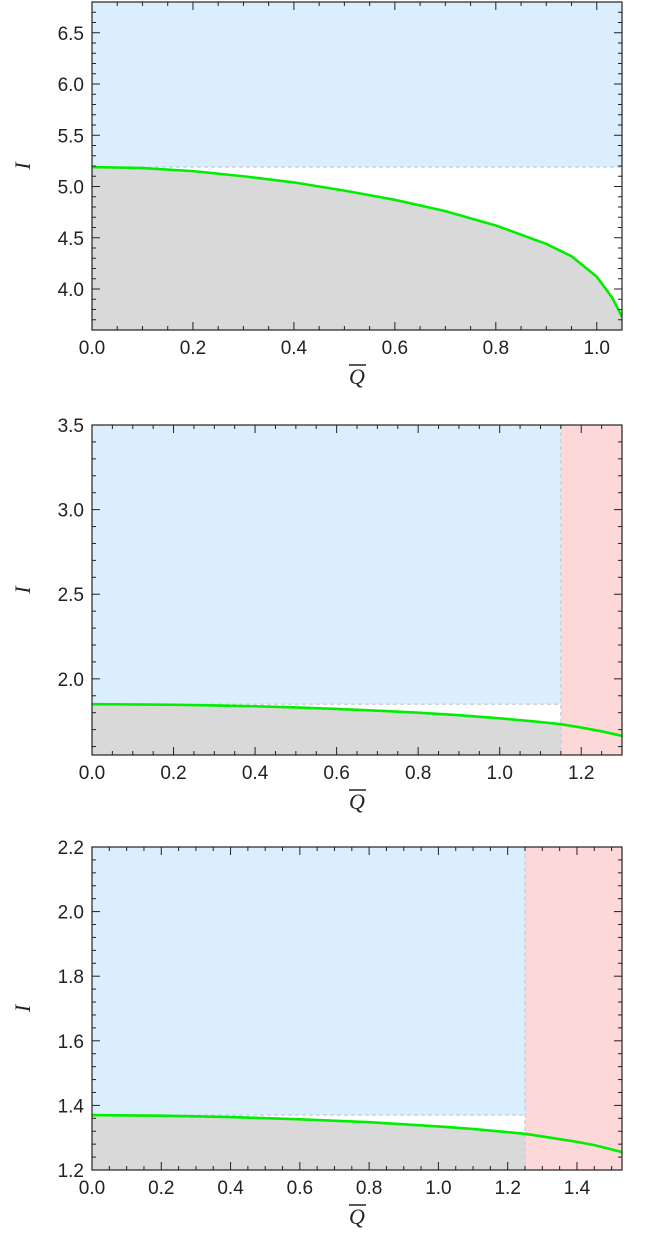 The width and height of the screenshot is (652, 1247). What do you see at coordinates (71, 595) in the screenshot?
I see `y-tick-label: 2.5` at bounding box center [71, 595].